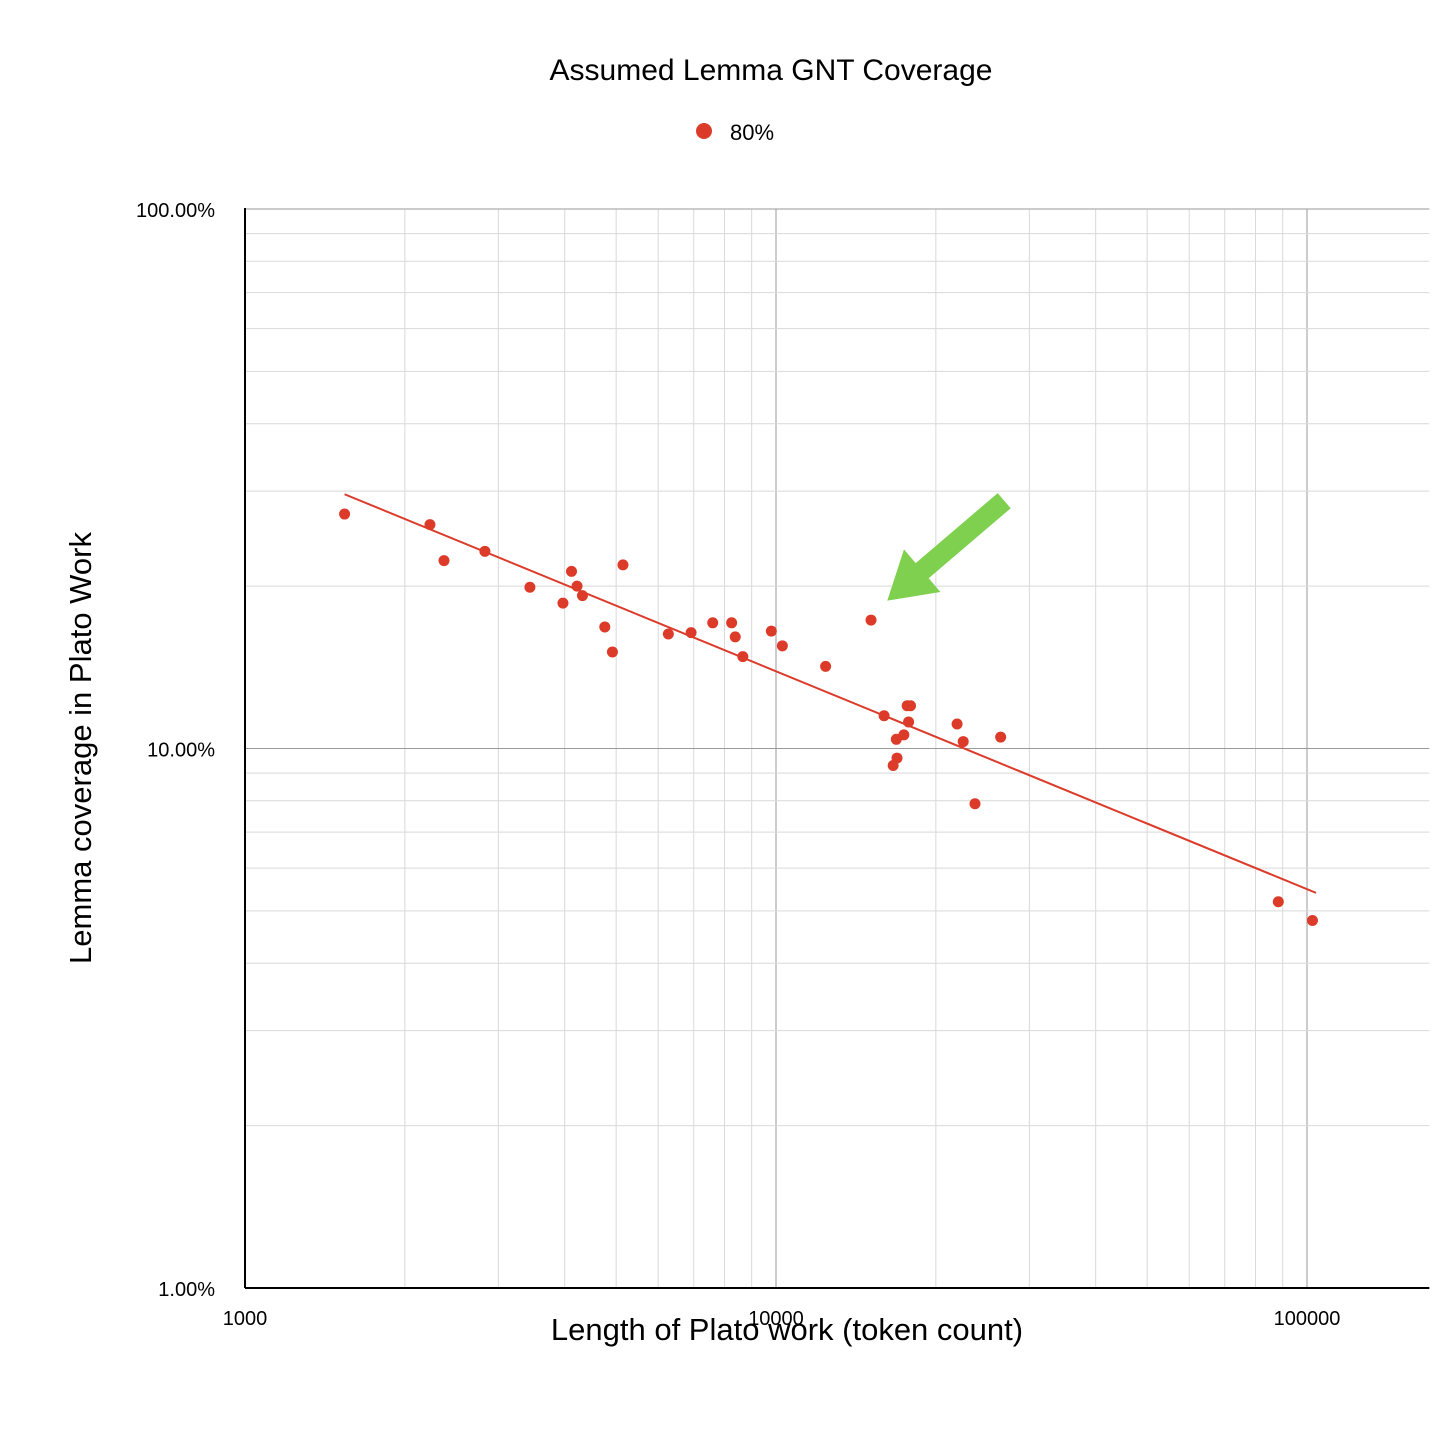  Describe the element at coordinates (186, 1290) in the screenshot. I see `y-tick-label: 1.00%` at that location.